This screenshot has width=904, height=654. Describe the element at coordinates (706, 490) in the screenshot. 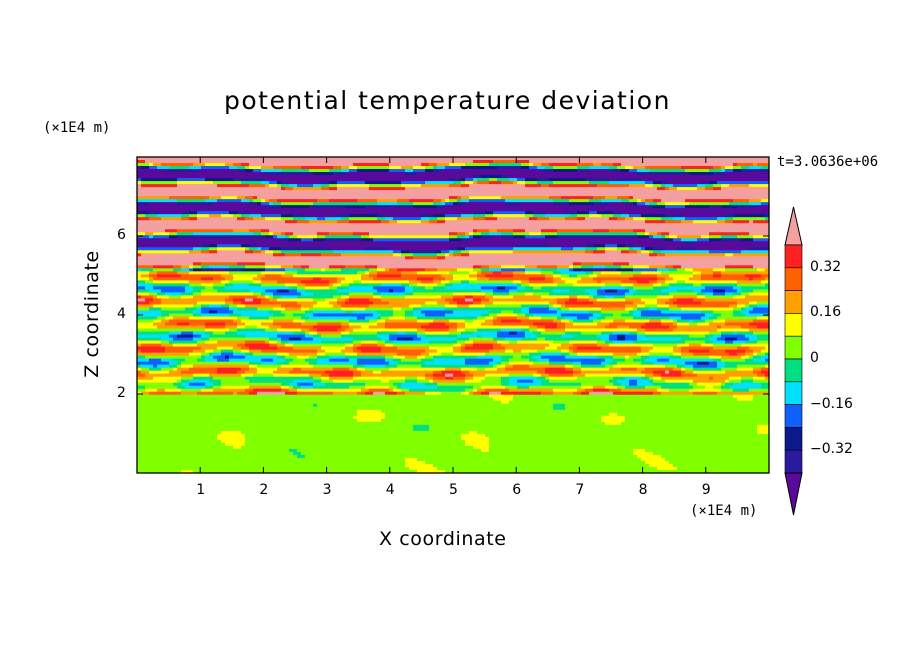

I see `x-tick-label: 9` at that location.